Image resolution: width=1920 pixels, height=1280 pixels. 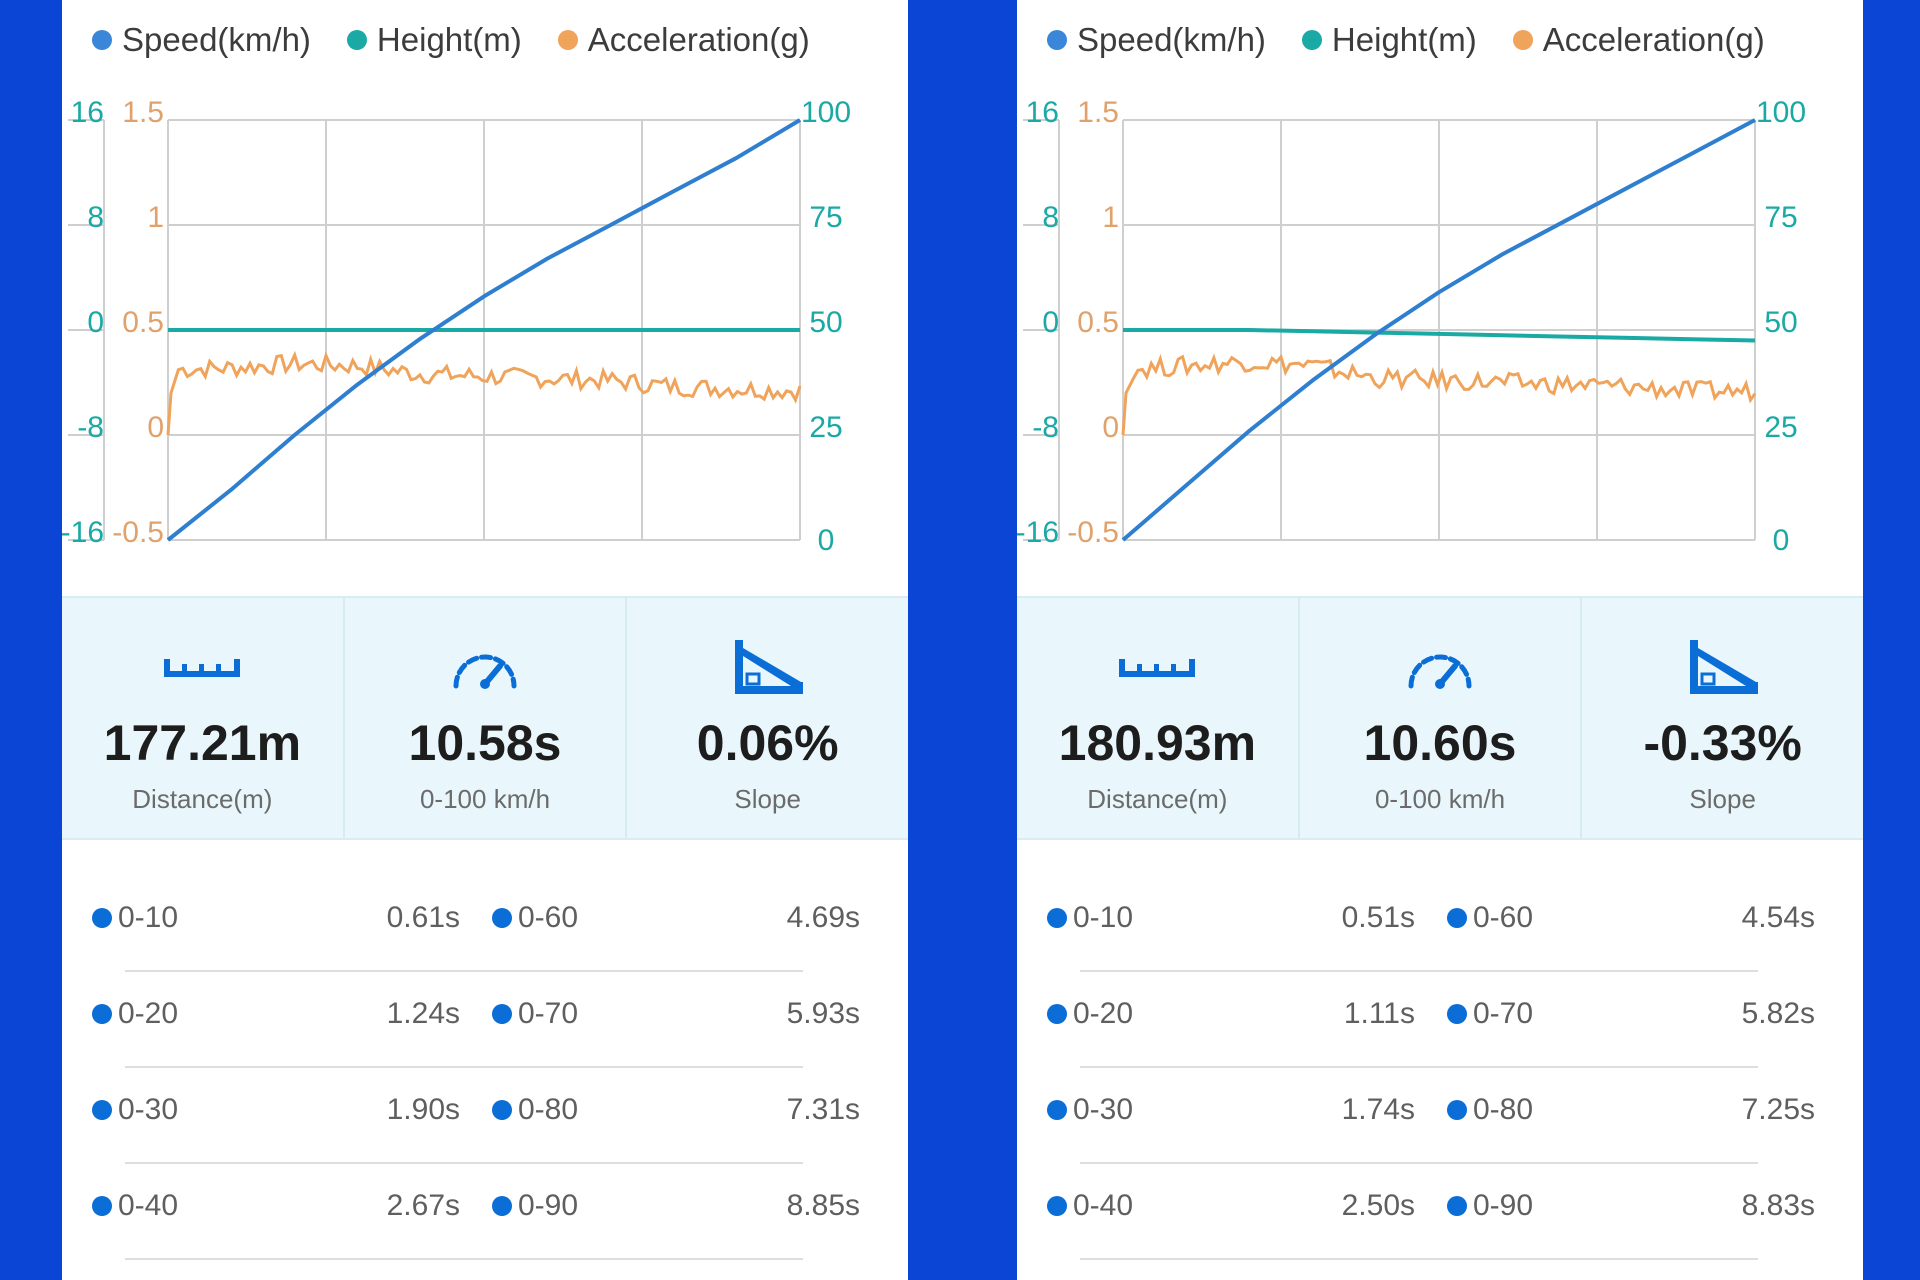 What do you see at coordinates (1042, 112) in the screenshot?
I see `height-tick-label: 16` at bounding box center [1042, 112].